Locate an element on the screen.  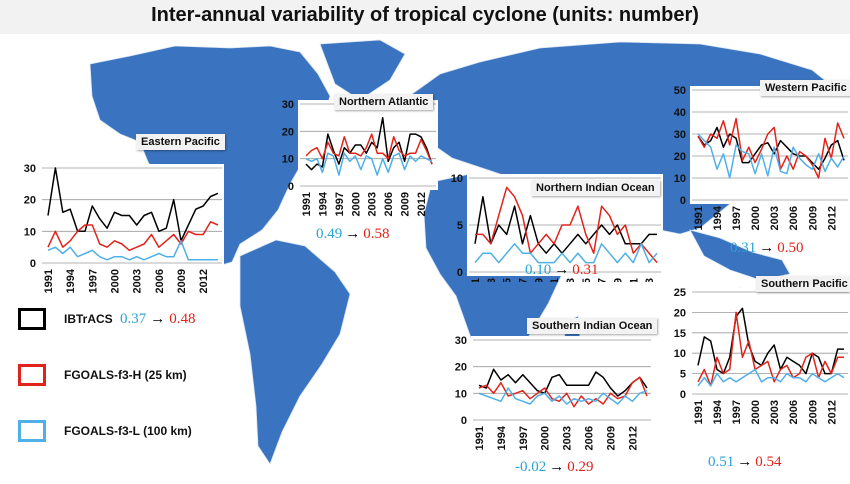
x-tick-label: 2013 is located at coordinates (650, 280).